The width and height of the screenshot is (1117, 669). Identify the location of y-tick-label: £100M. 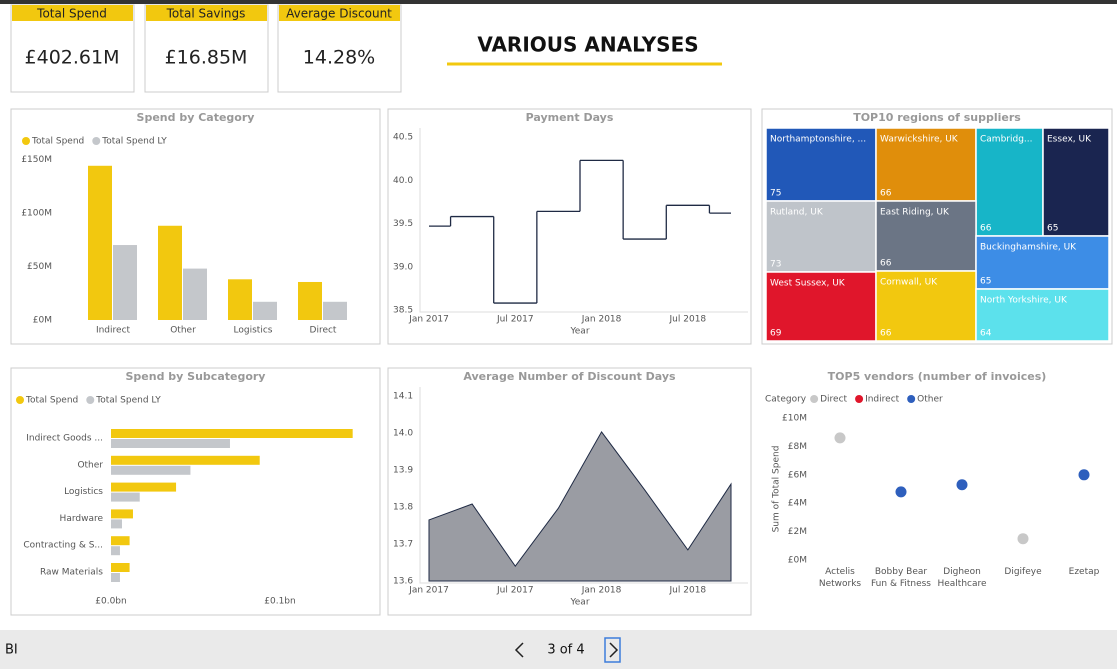
(36, 213).